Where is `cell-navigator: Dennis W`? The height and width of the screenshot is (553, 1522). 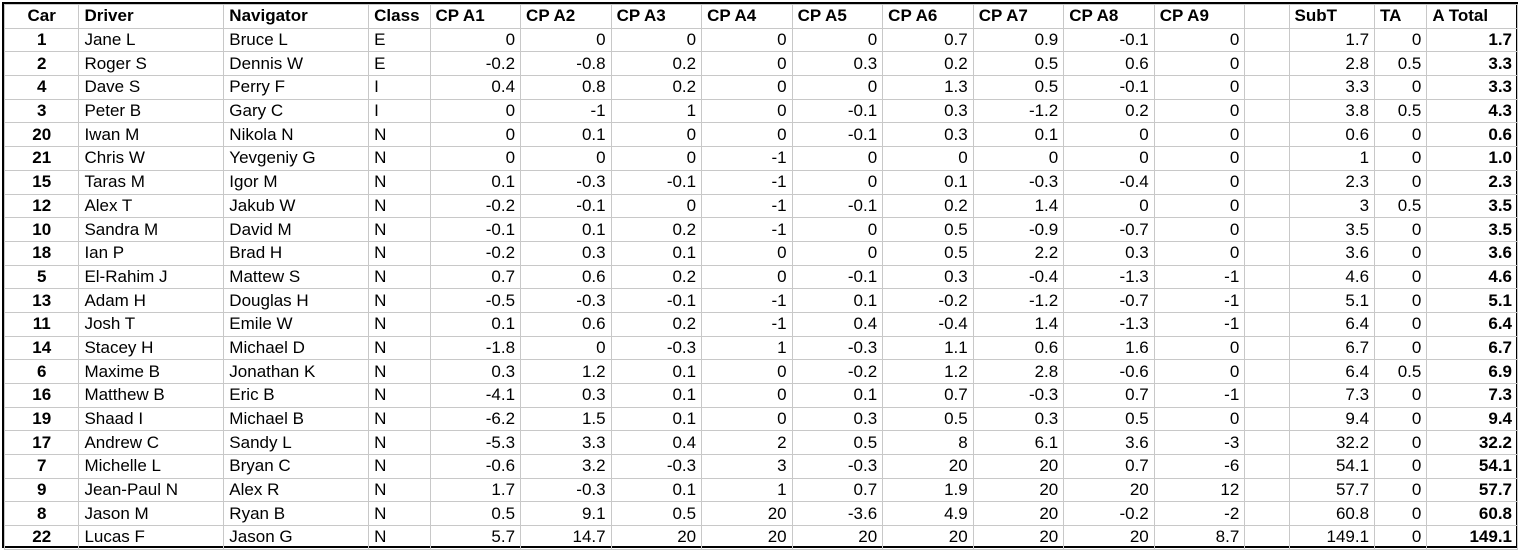 cell-navigator: Dennis W is located at coordinates (296, 64).